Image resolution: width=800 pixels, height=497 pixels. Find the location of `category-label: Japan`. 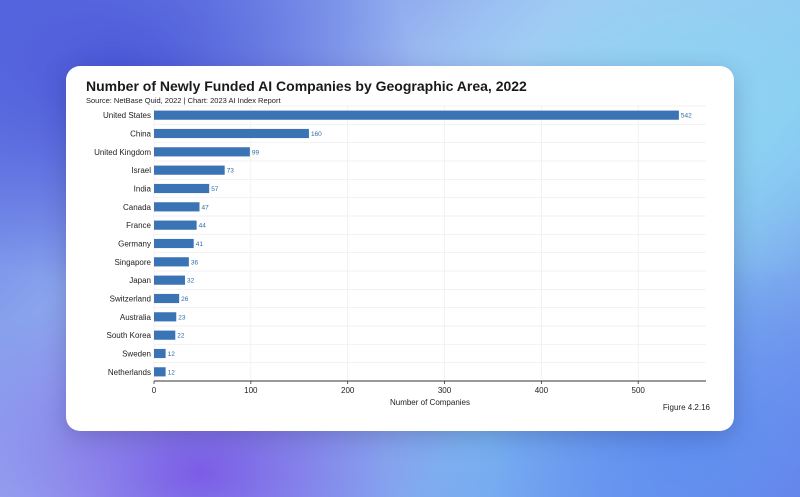

category-label: Japan is located at coordinates (140, 280).